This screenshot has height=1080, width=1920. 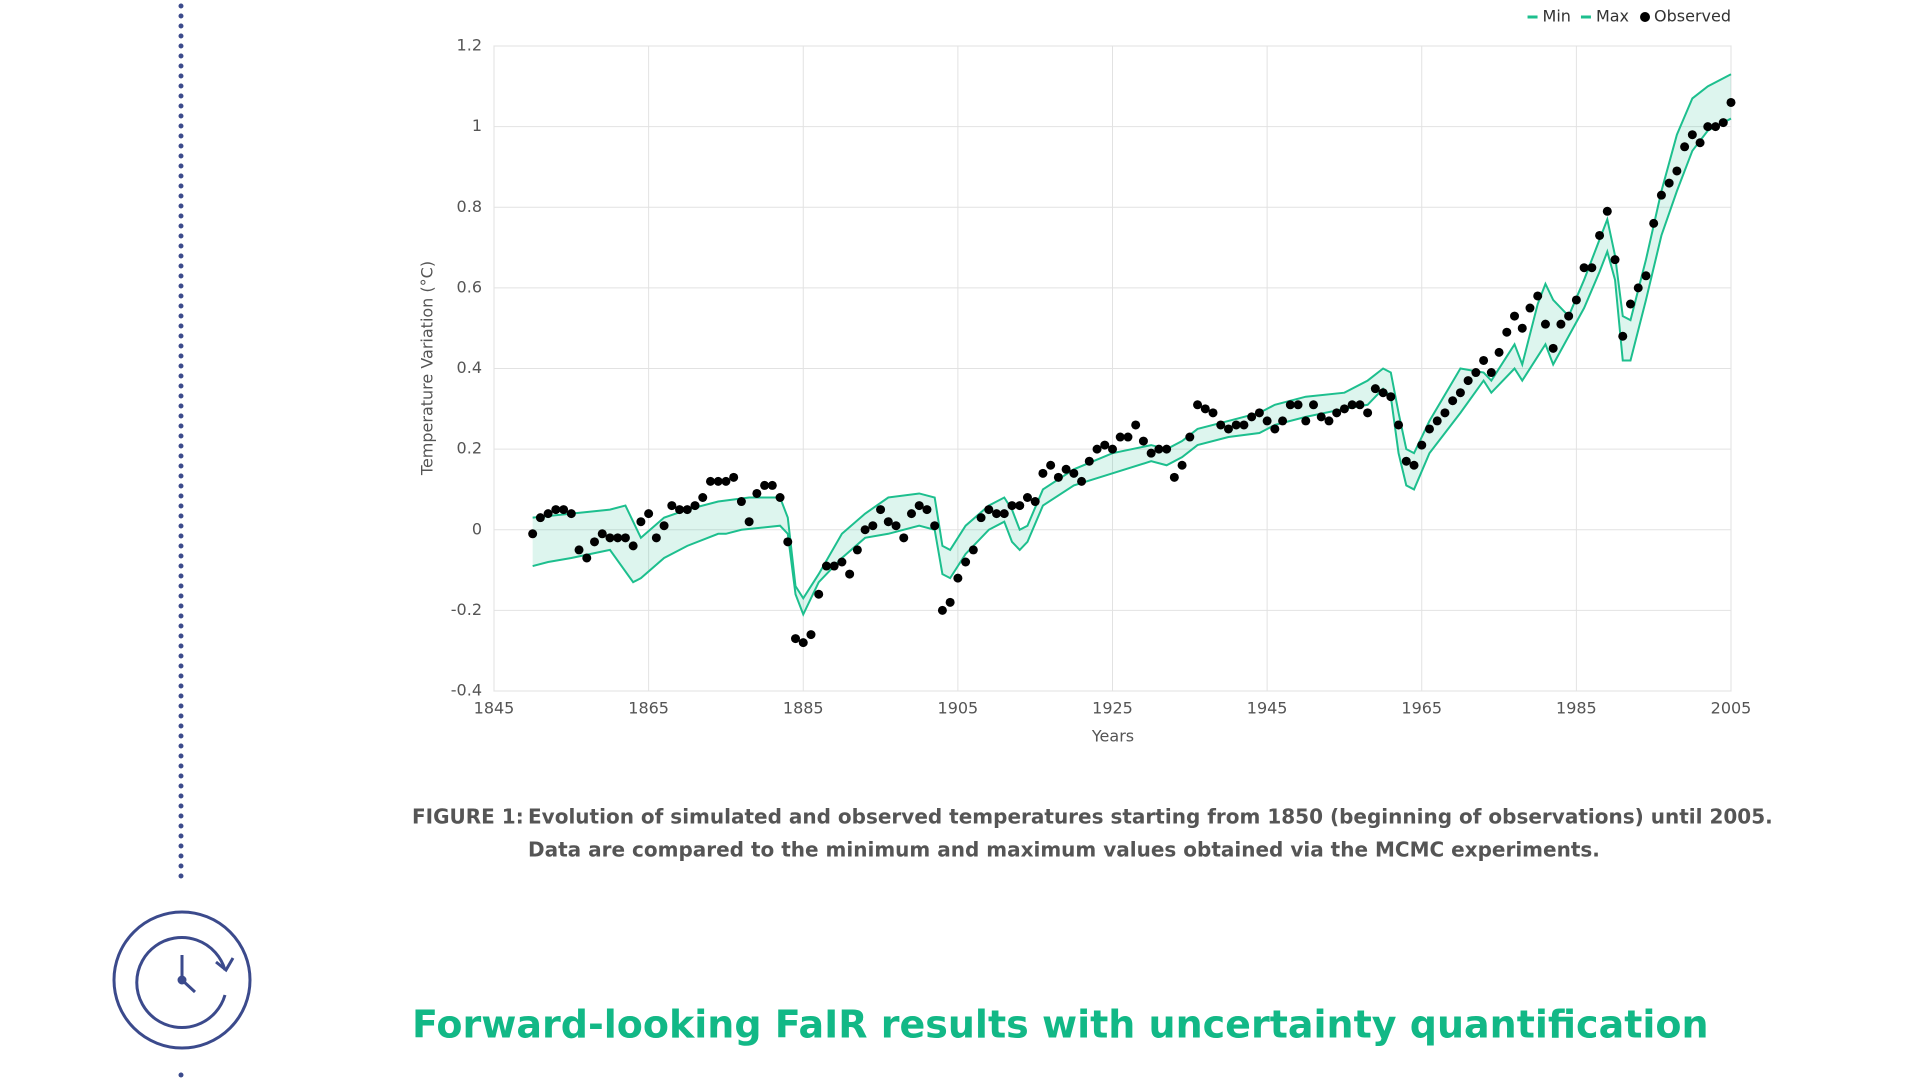 I want to click on x-tick-label: 1945, so click(x=1267, y=708).